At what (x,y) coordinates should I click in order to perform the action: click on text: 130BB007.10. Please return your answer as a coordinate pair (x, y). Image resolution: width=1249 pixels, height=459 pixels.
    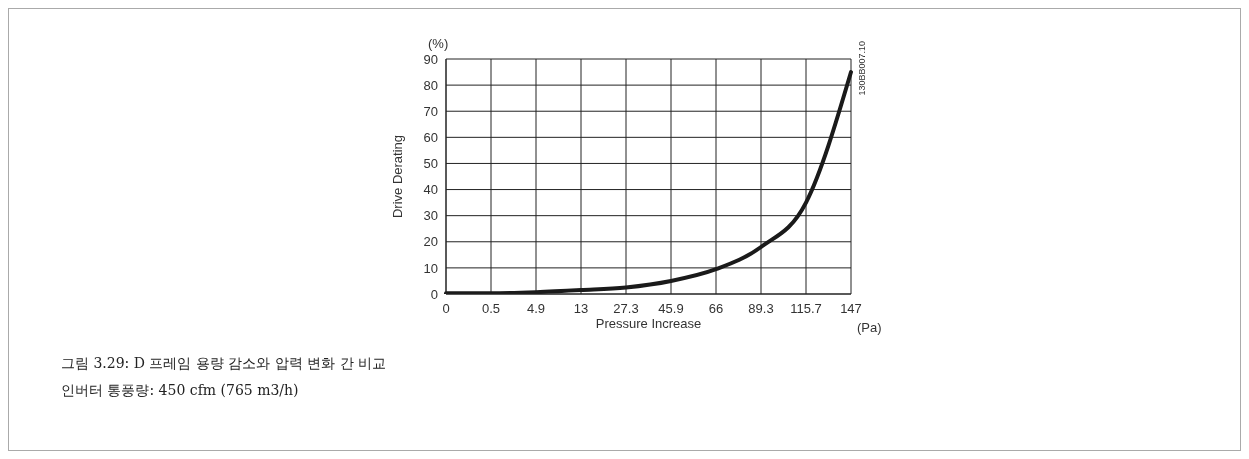
    Looking at the image, I should click on (862, 68).